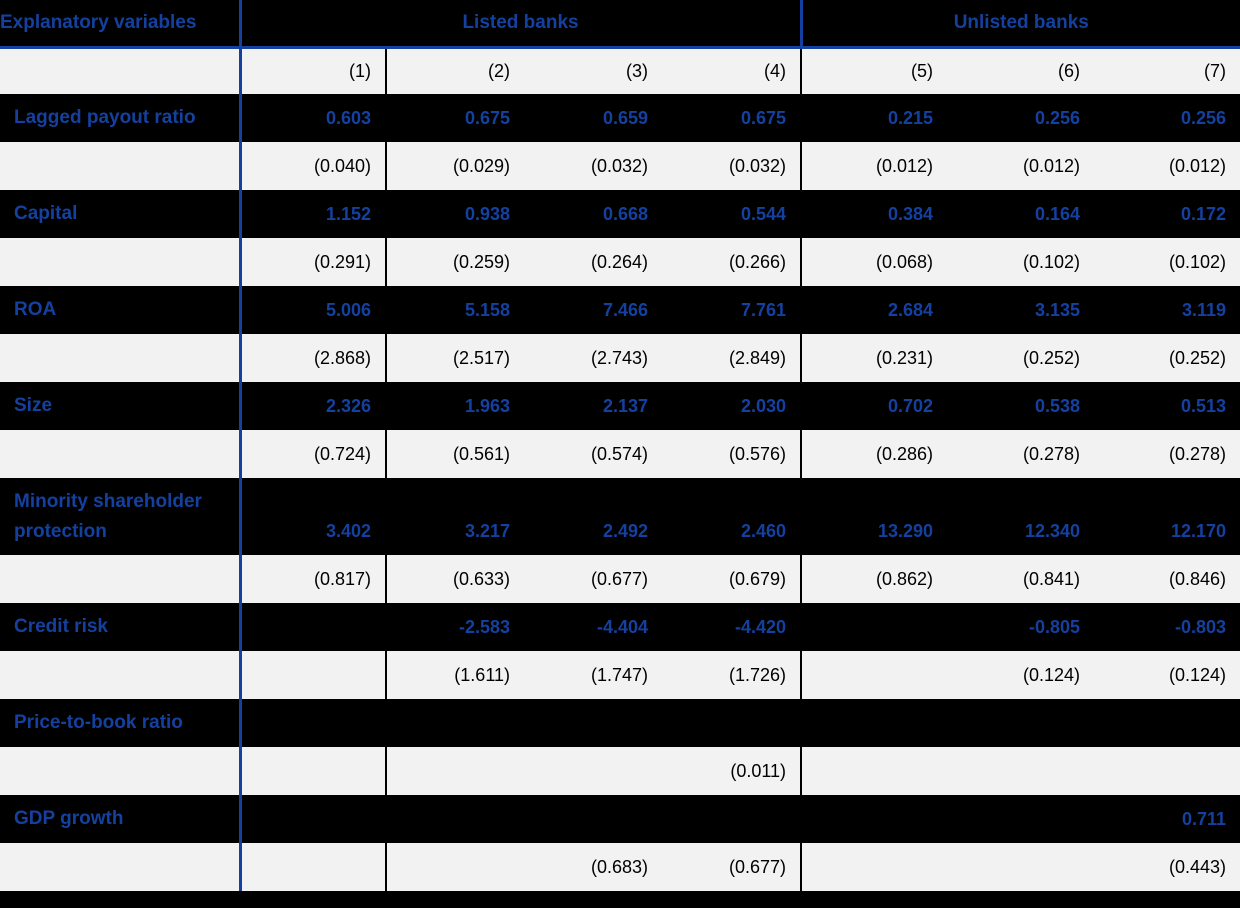 The width and height of the screenshot is (1240, 908). Describe the element at coordinates (620, 310) in the screenshot. I see `variable-row: ROA 5.006 5.158 7.466 7.761 2.684 3.135 3.119` at that location.